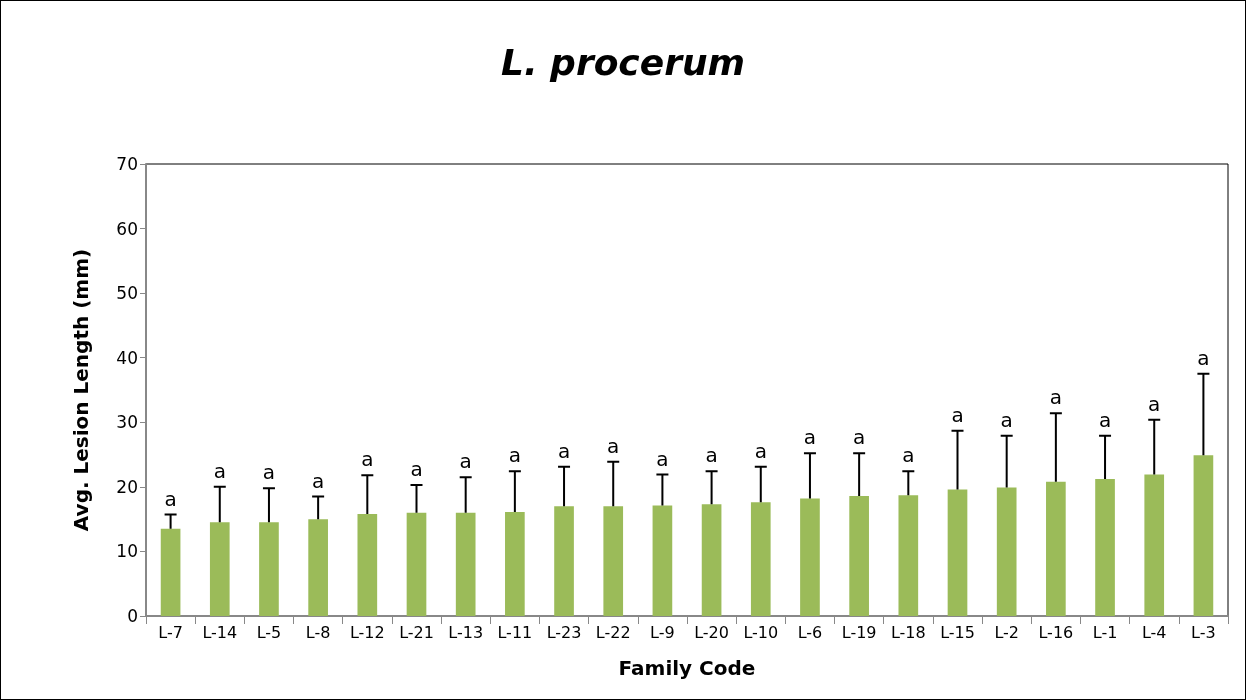 Image resolution: width=1246 pixels, height=700 pixels. What do you see at coordinates (761, 632) in the screenshot?
I see `x-tick-label: L-10` at bounding box center [761, 632].